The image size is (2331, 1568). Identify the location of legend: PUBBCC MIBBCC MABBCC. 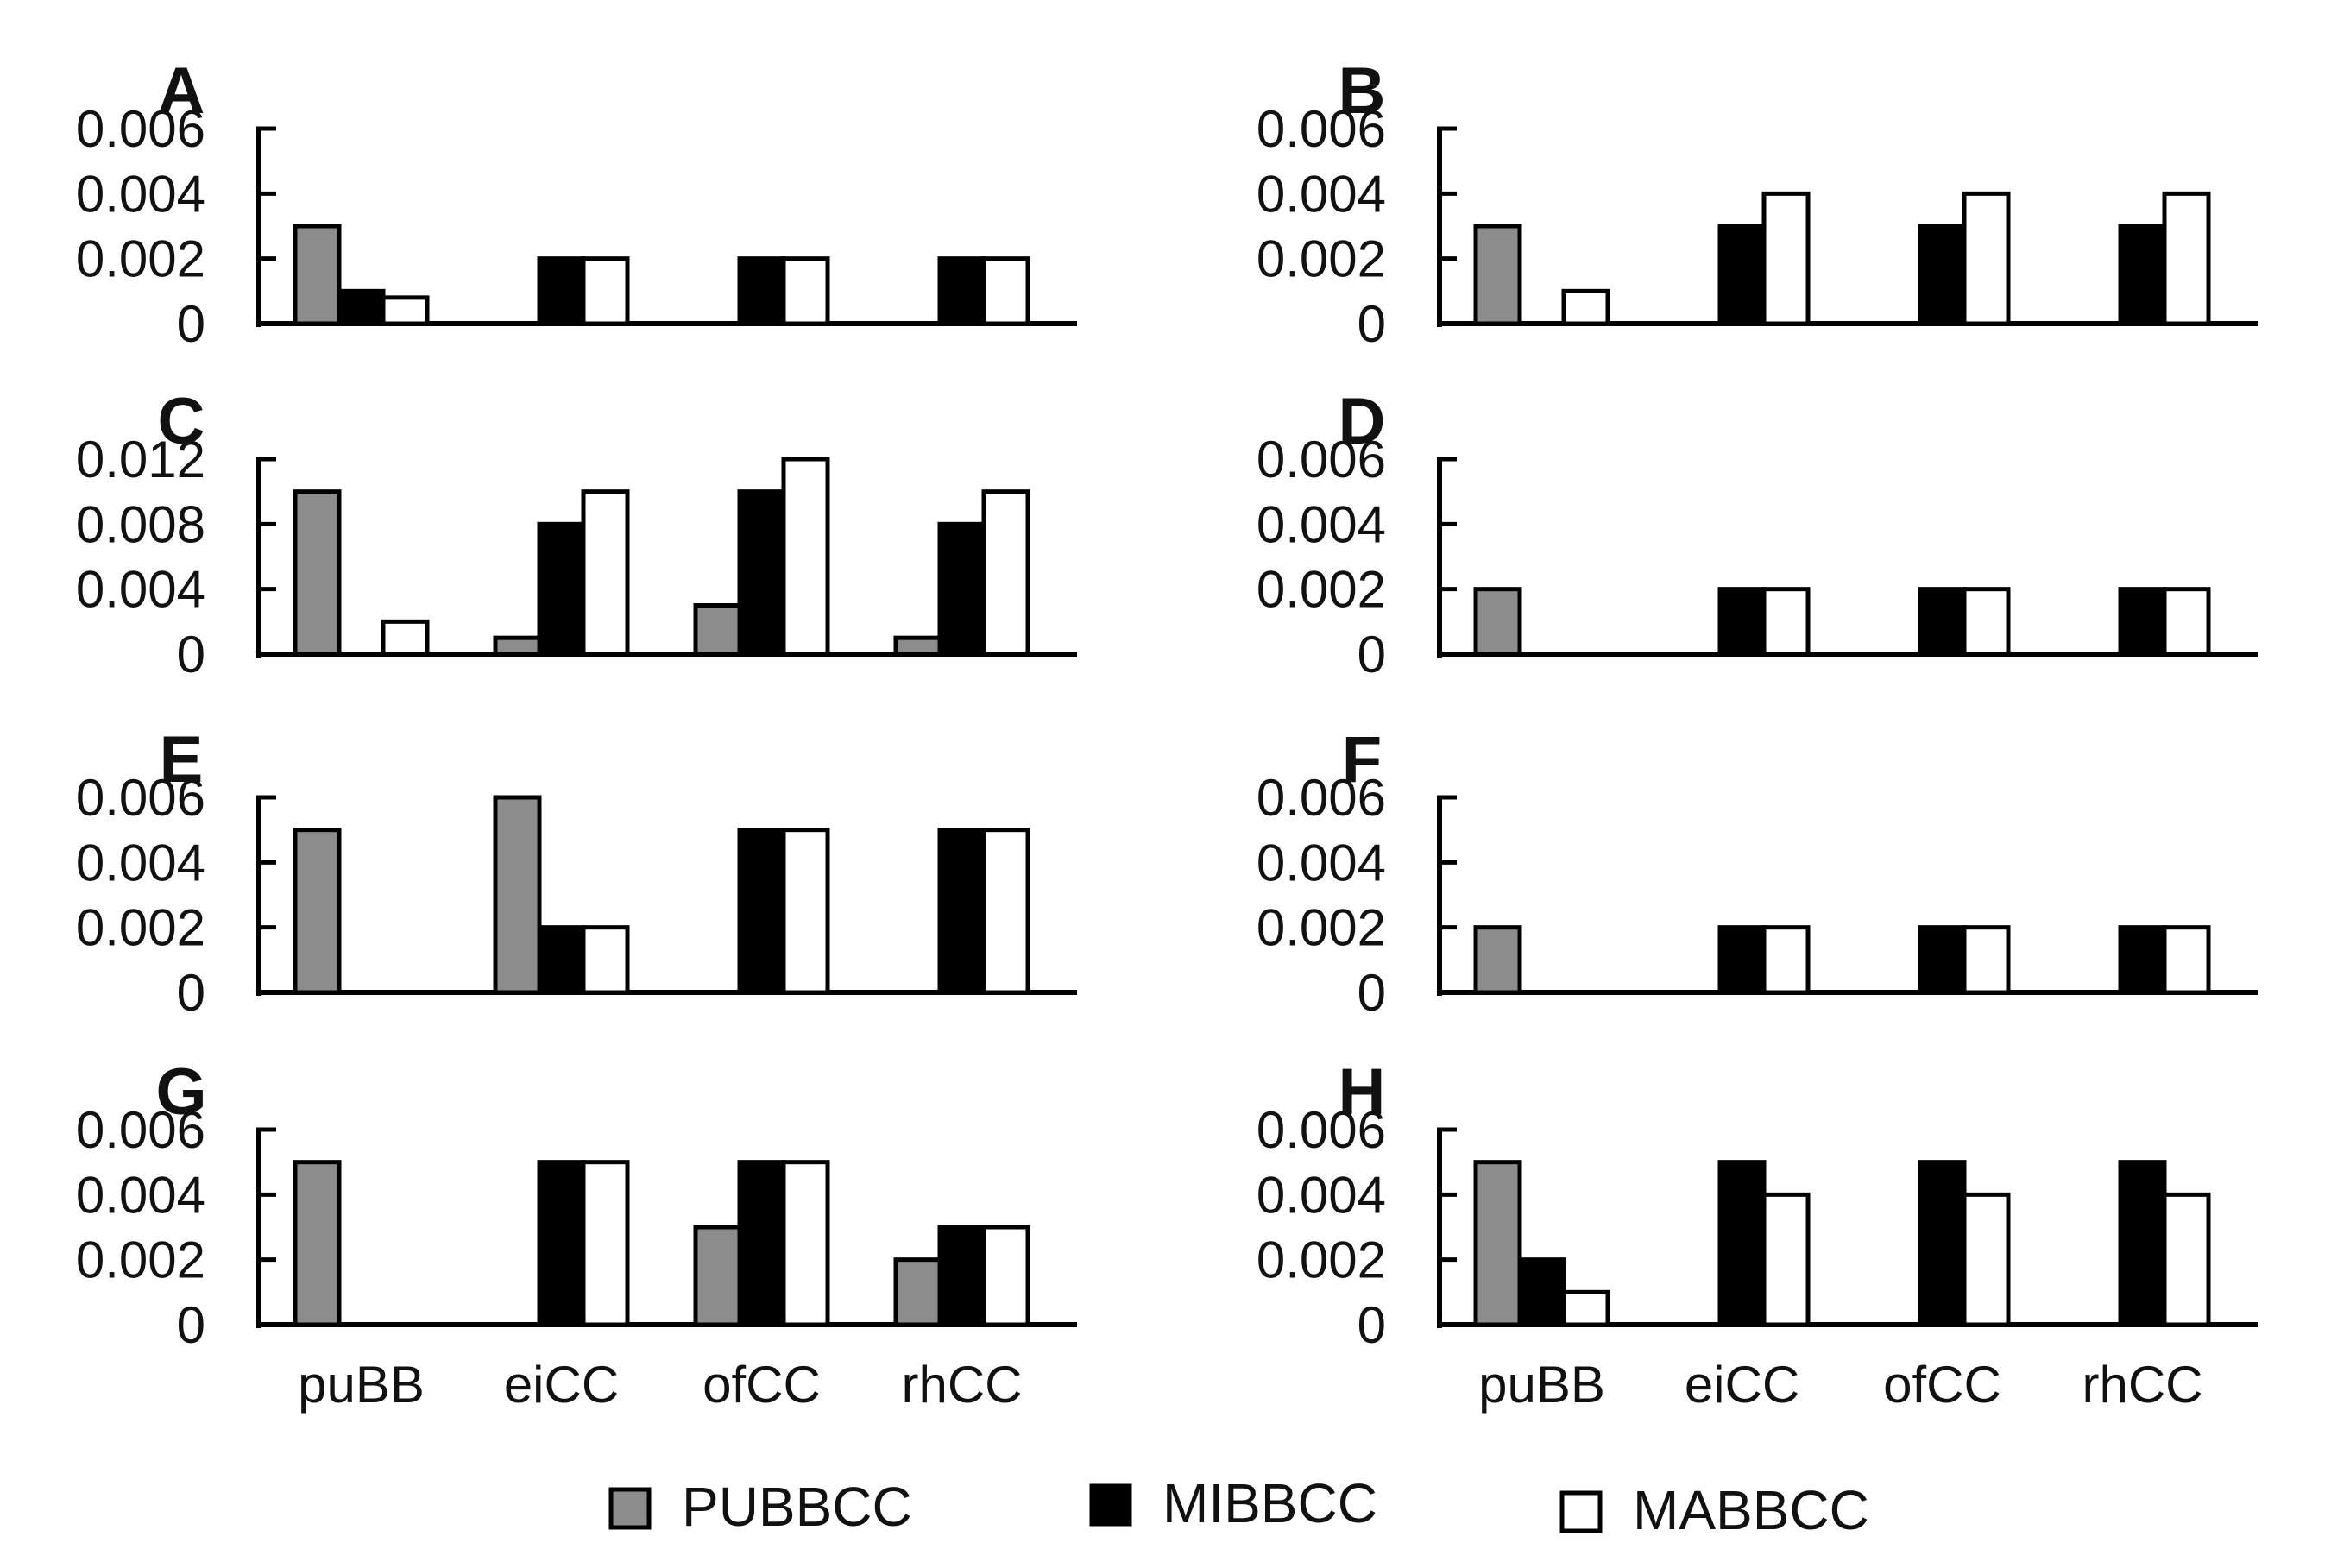
(1238, 1506).